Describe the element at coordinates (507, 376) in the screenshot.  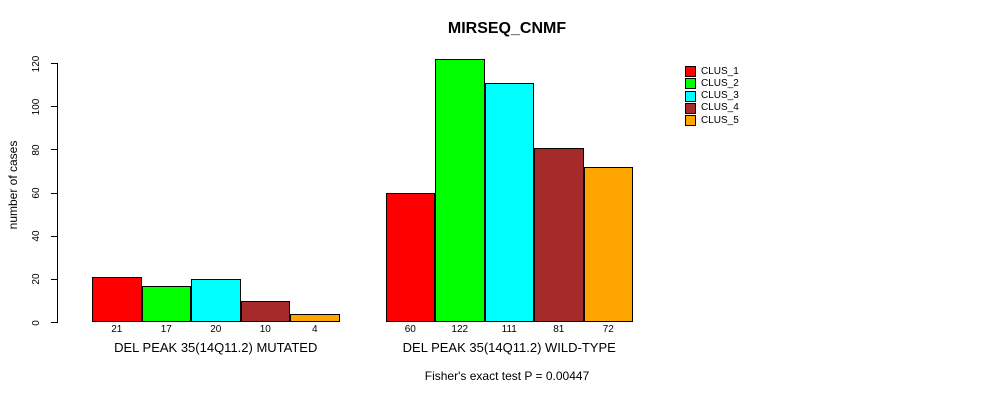
I see `annotation-text: Fisher's exact test P = 0.00447` at that location.